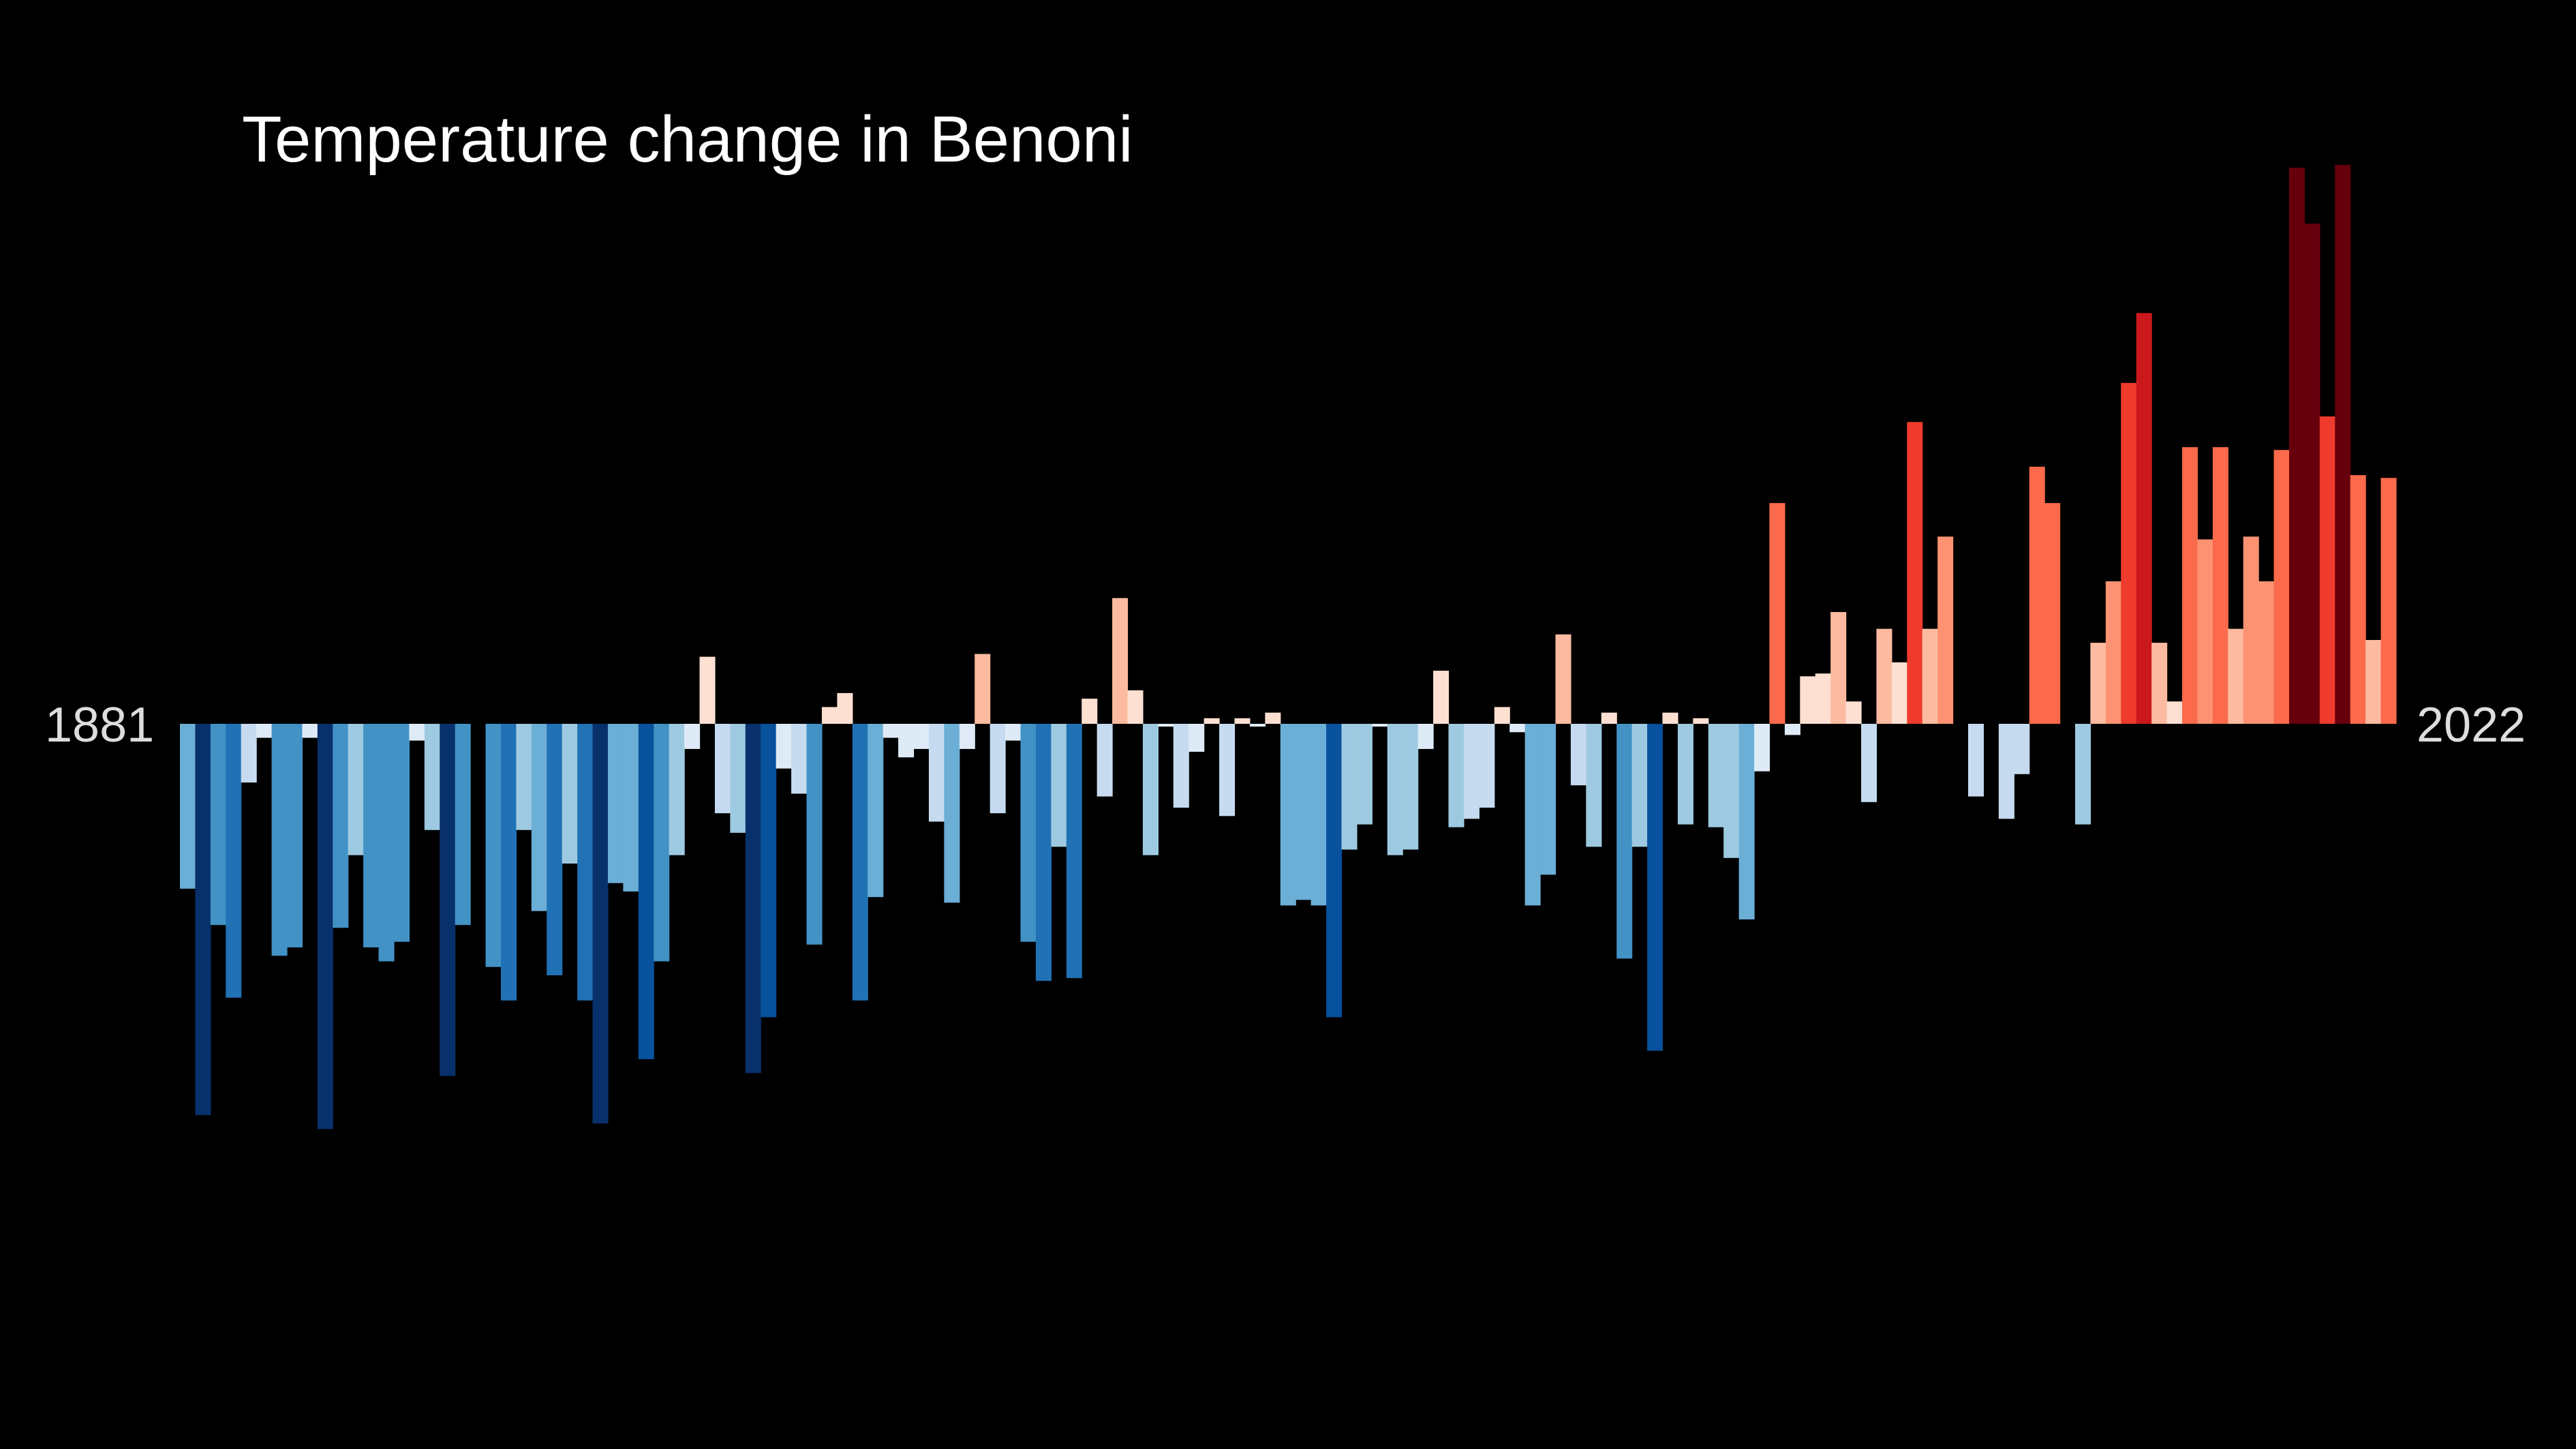 The width and height of the screenshot is (2576, 1449). Describe the element at coordinates (1364, 775) in the screenshot. I see `bar-1958` at that location.